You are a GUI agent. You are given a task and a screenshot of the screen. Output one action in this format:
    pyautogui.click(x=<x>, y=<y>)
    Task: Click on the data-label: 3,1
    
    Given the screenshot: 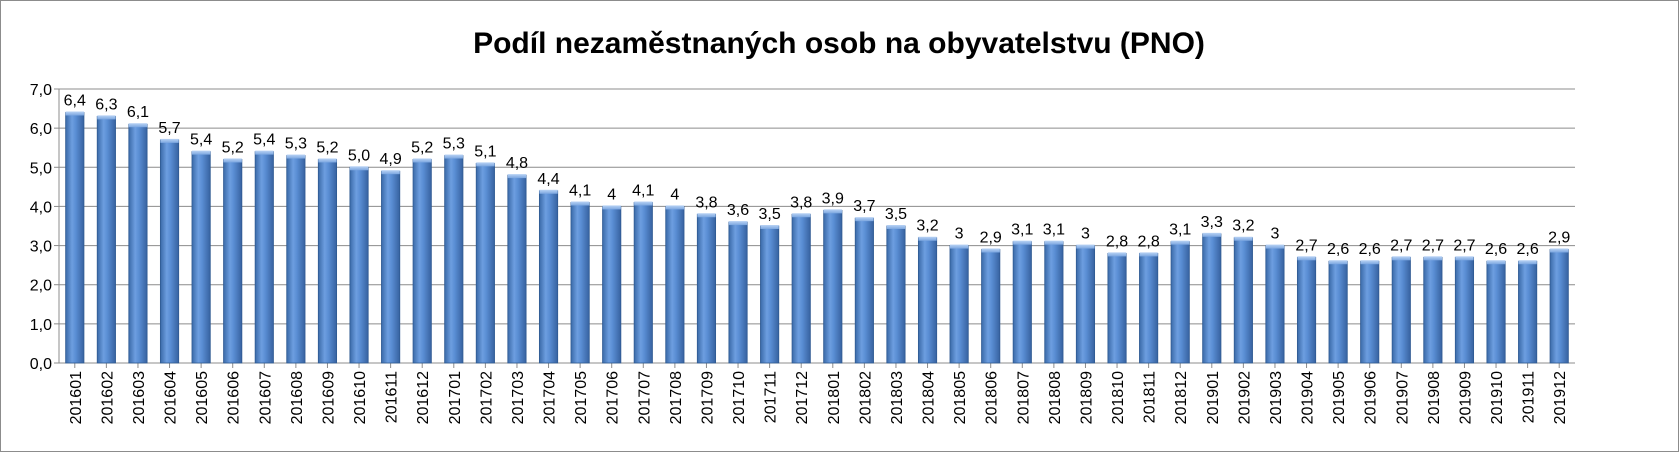 What is the action you would take?
    pyautogui.click(x=1022, y=230)
    